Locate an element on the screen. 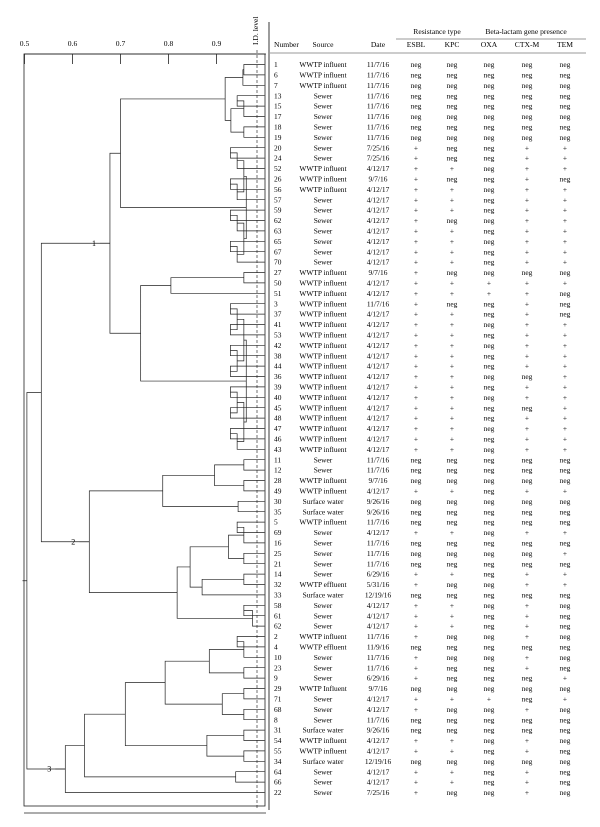 Image resolution: width=600 pixels, height=827 pixels. table-row: 38 WWTP influent 4/12/17 + + neg + + is located at coordinates (420, 355).